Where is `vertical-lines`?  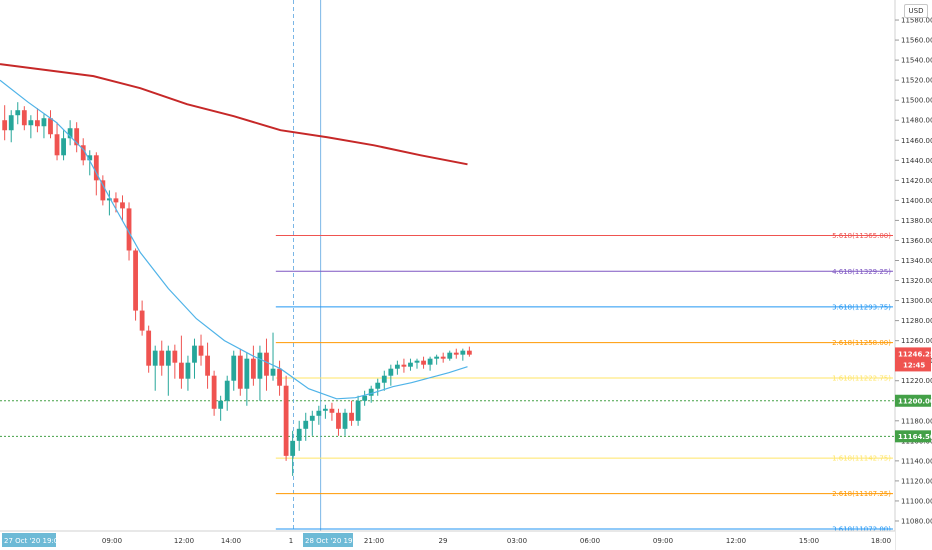 vertical-lines is located at coordinates (307, 265).